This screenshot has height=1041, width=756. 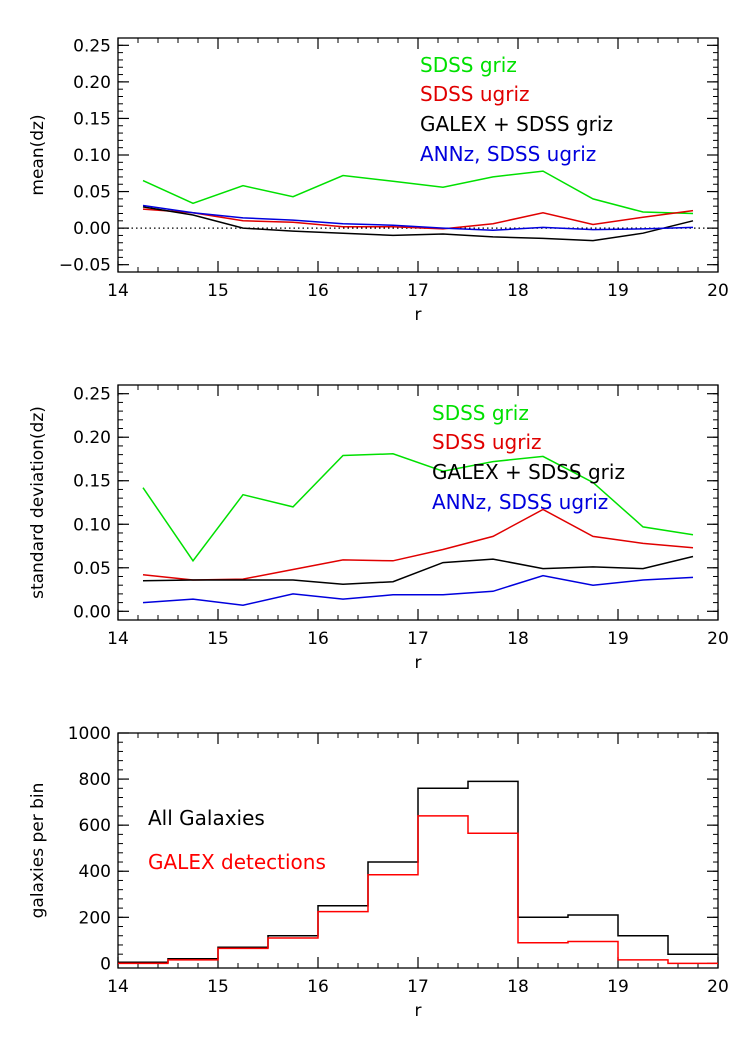 I want to click on y-tick-label: 600, so click(x=95, y=826).